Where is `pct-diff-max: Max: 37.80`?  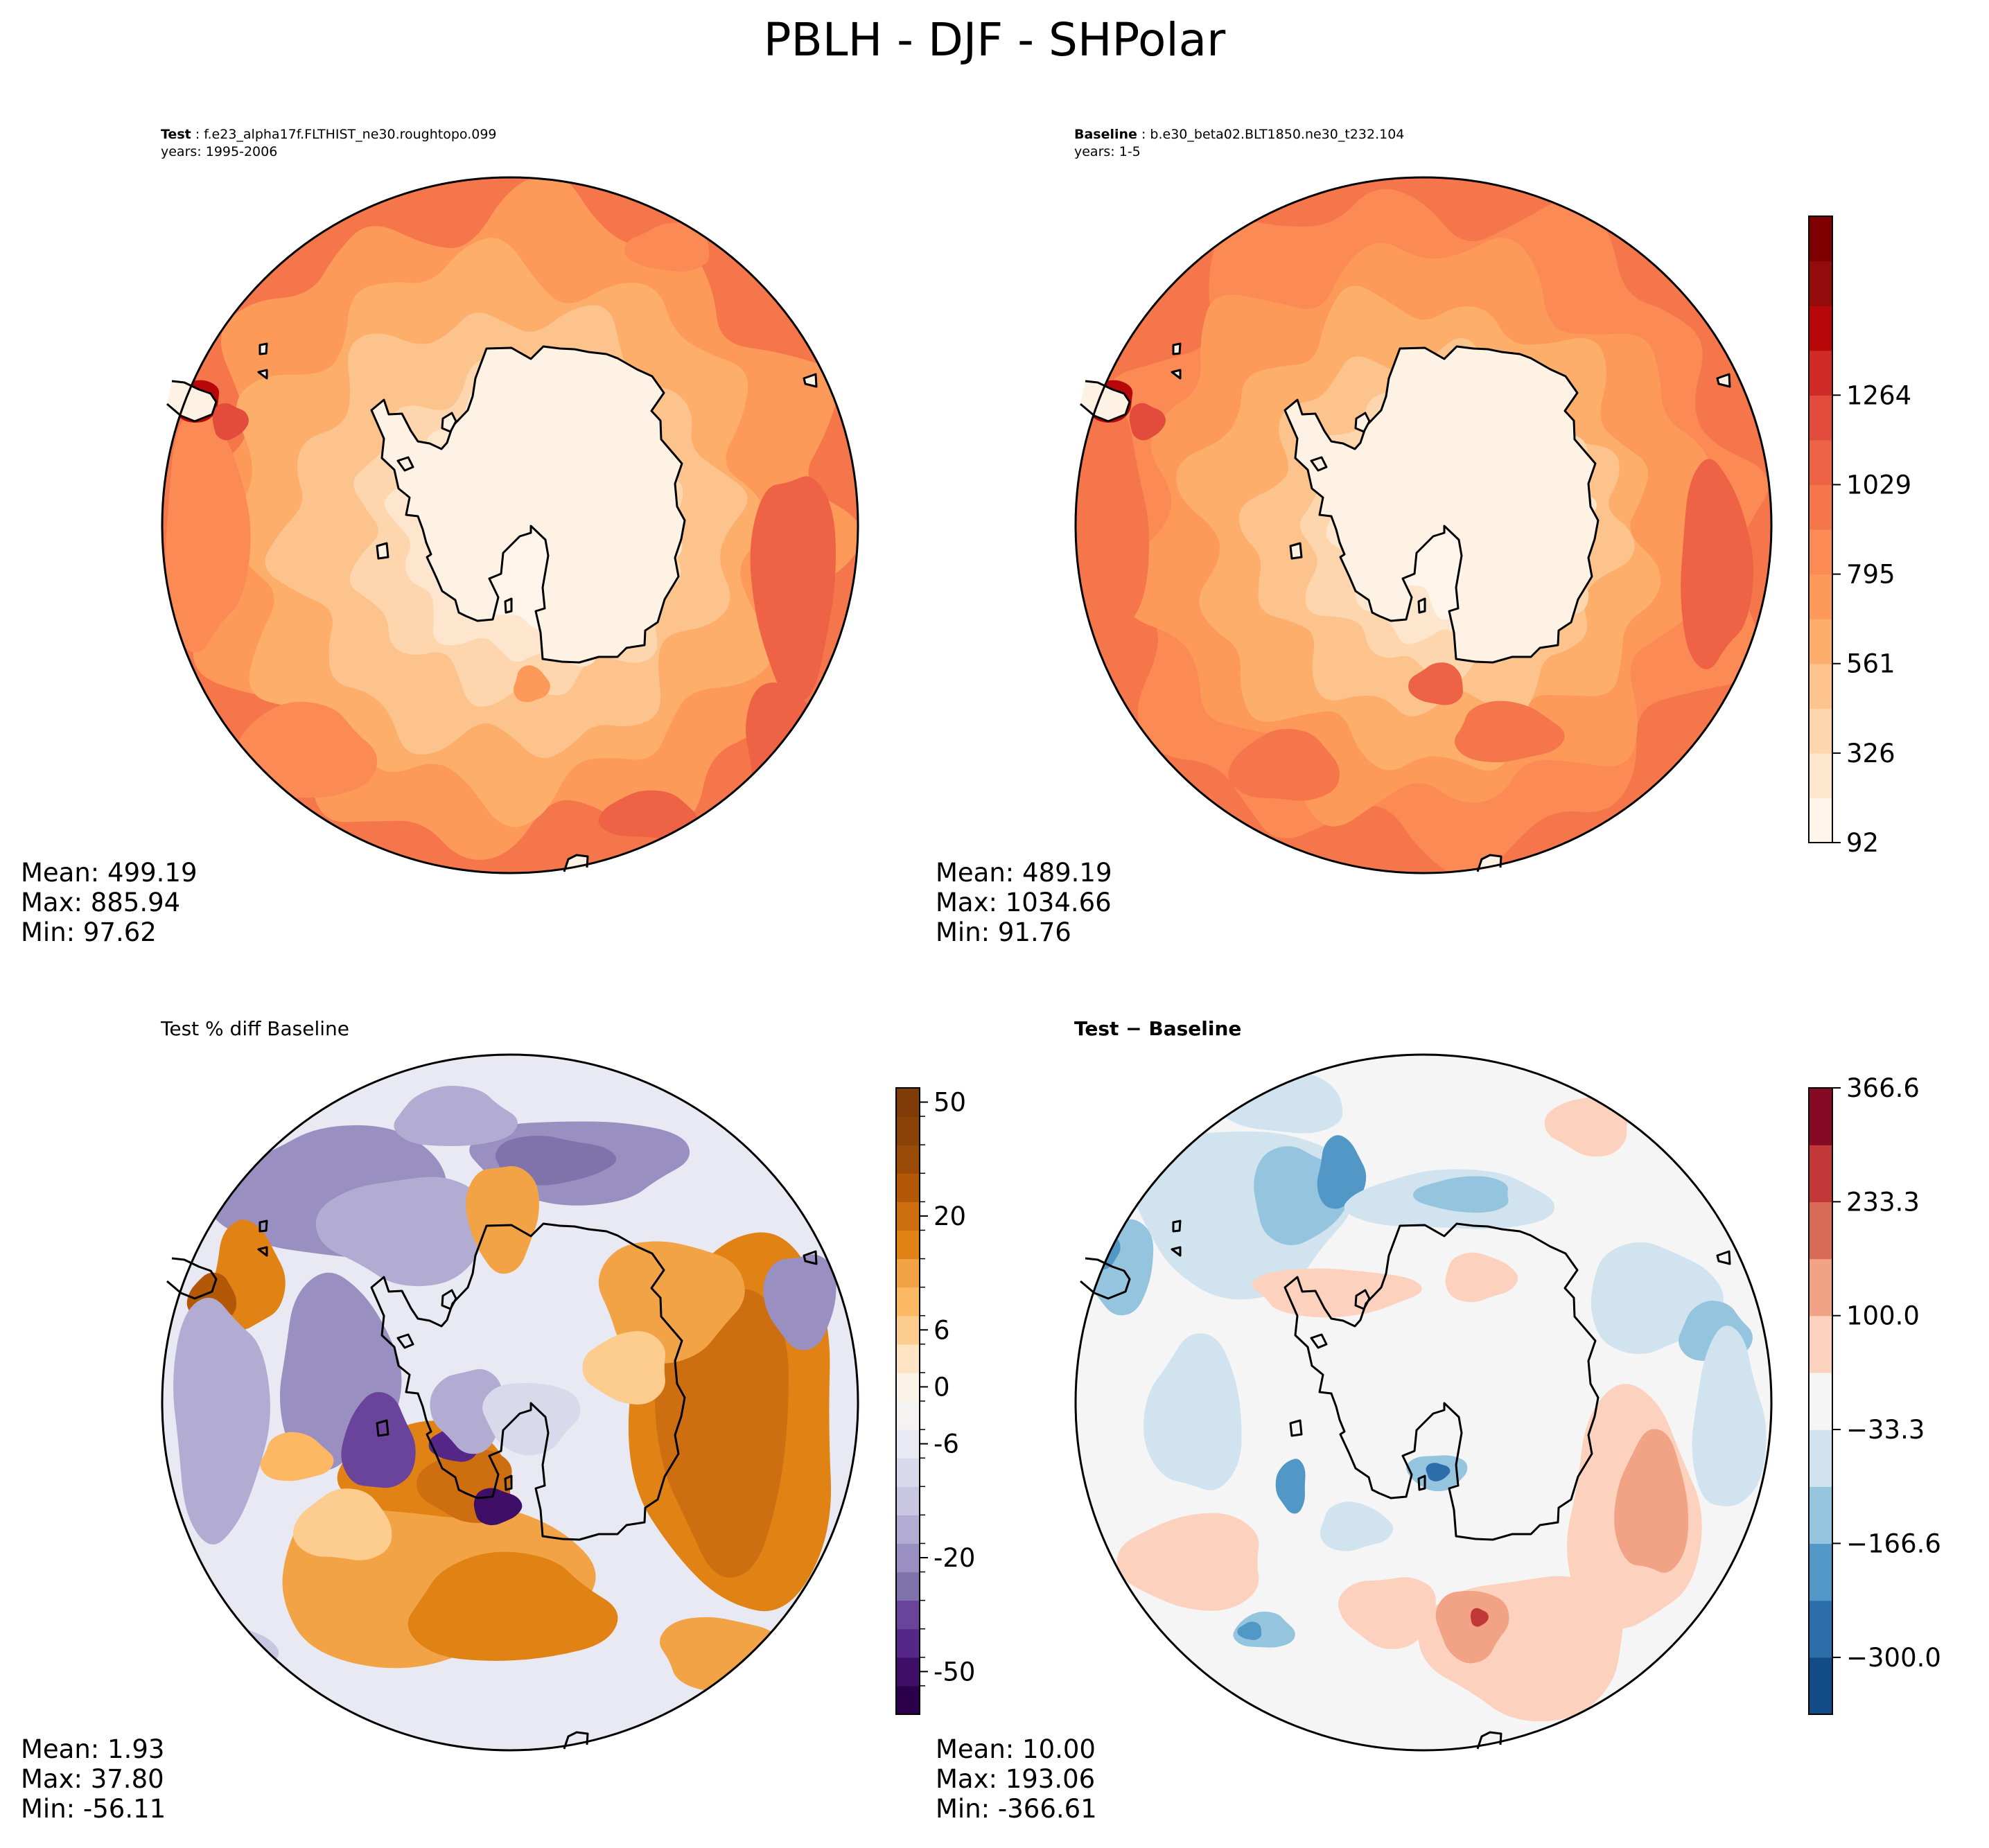 pct-diff-max: Max: 37.80 is located at coordinates (92, 1779).